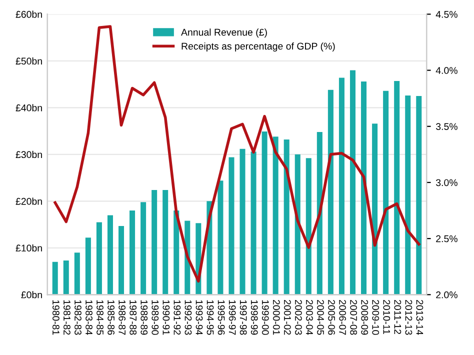 The width and height of the screenshot is (474, 355). I want to click on y2-tick-label: 3.5%, so click(447, 126).